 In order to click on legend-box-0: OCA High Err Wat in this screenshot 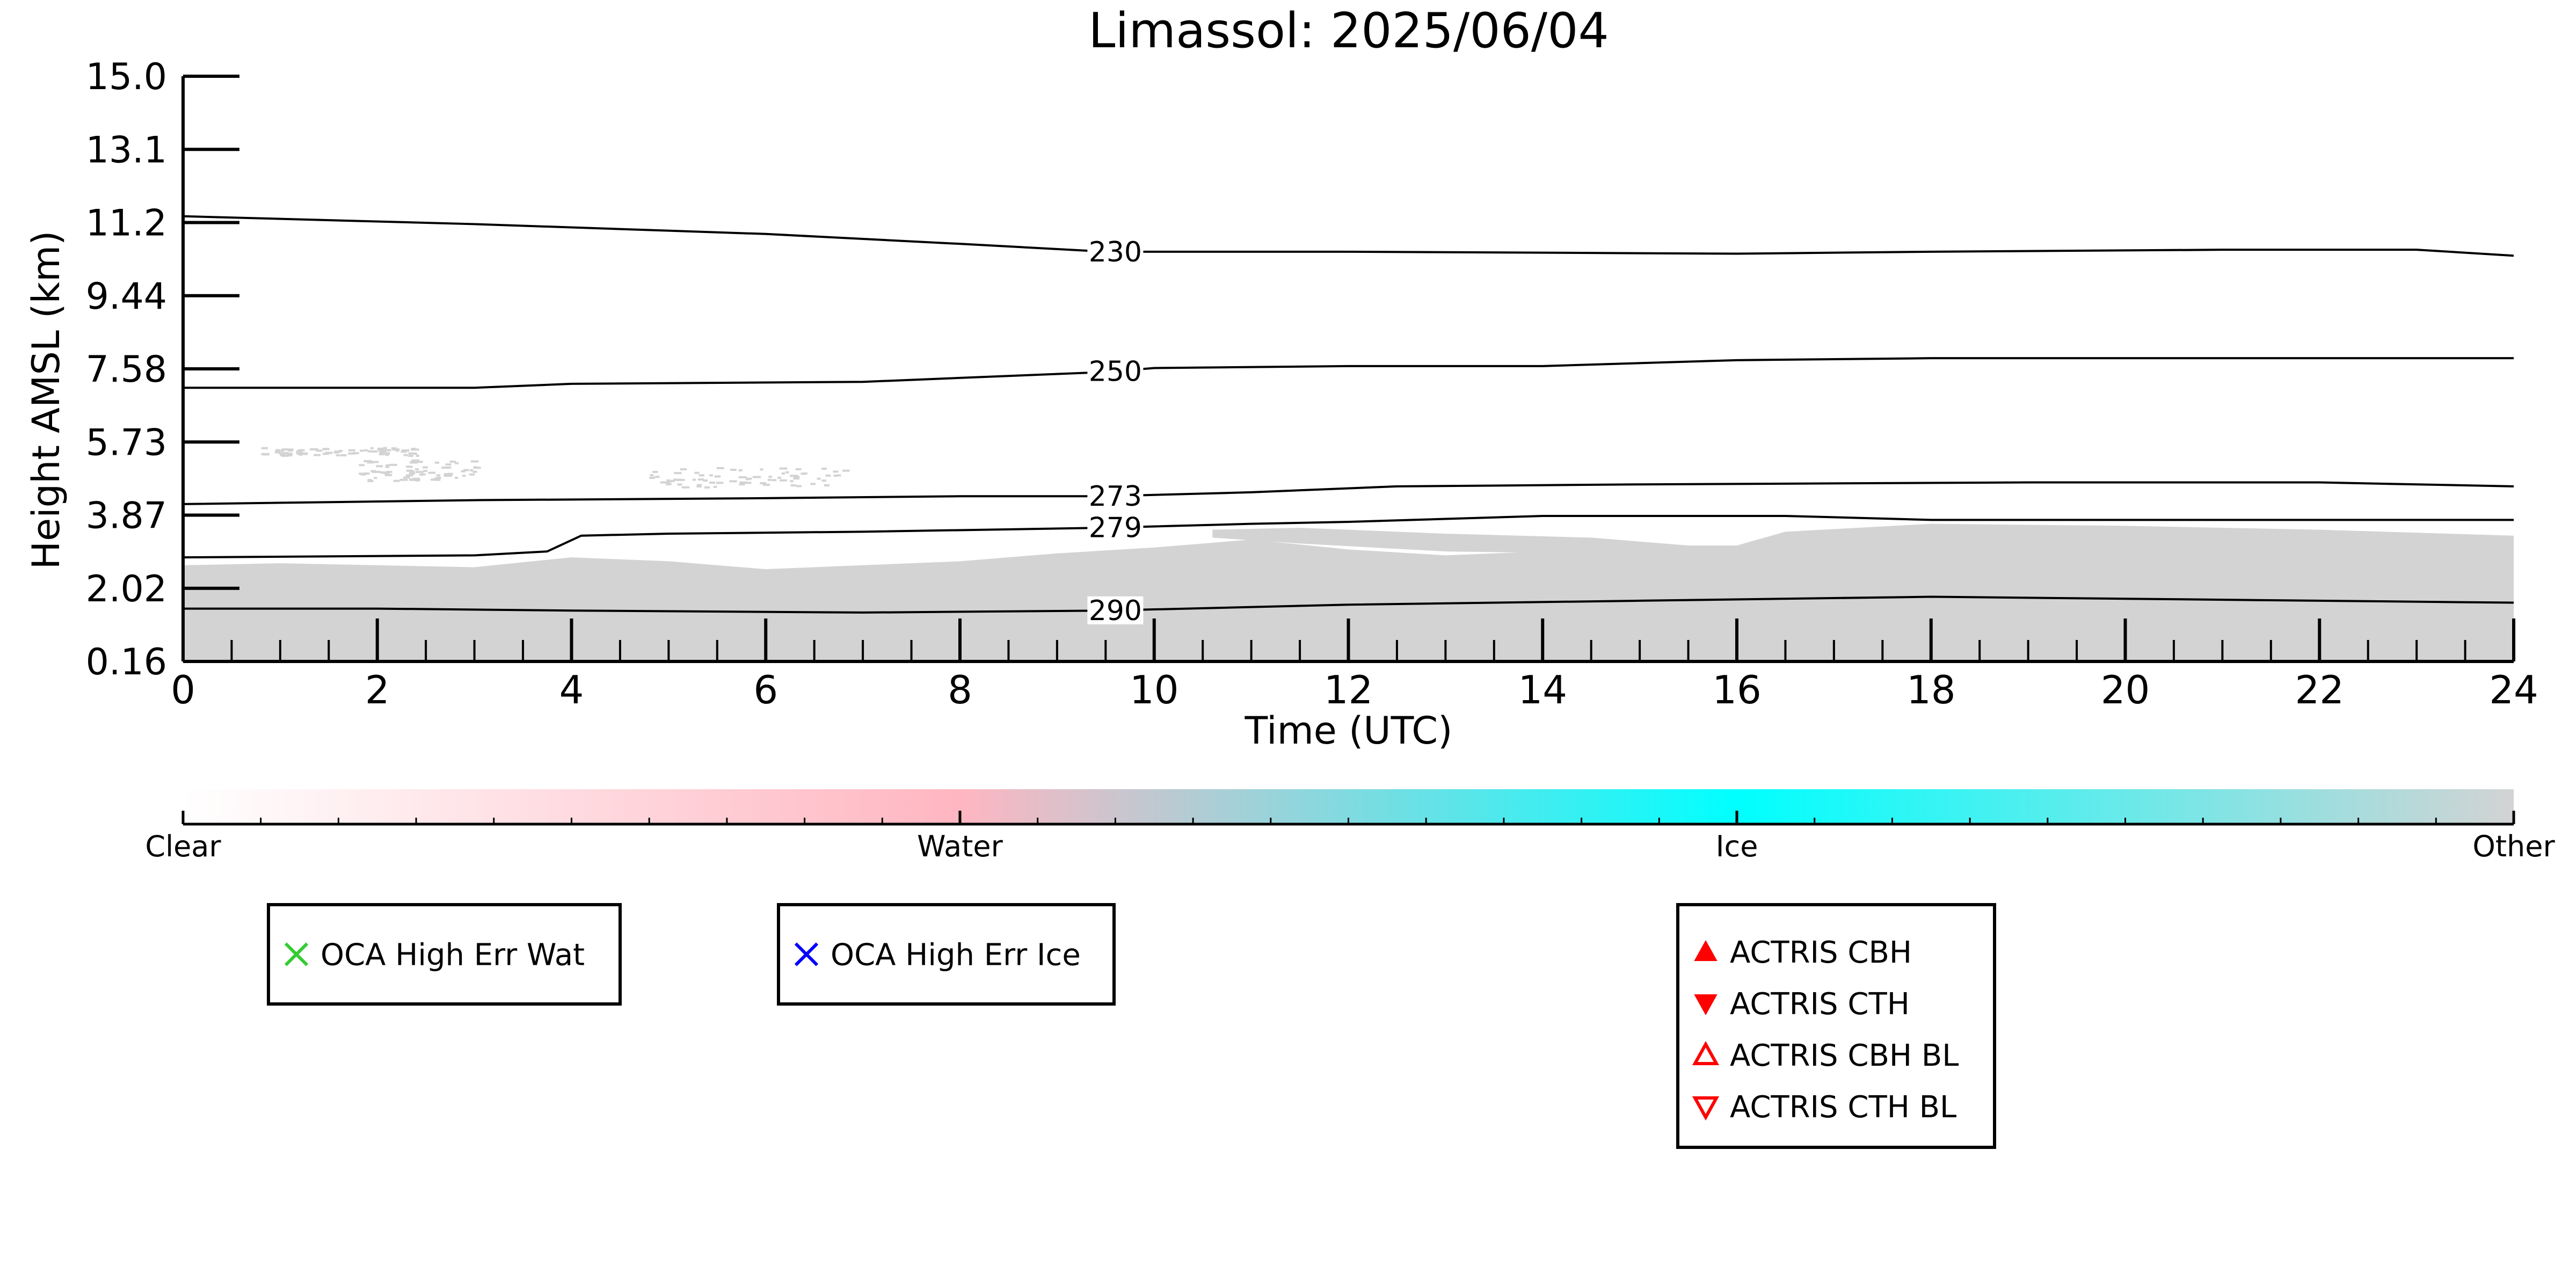, I will do `click(444, 954)`.